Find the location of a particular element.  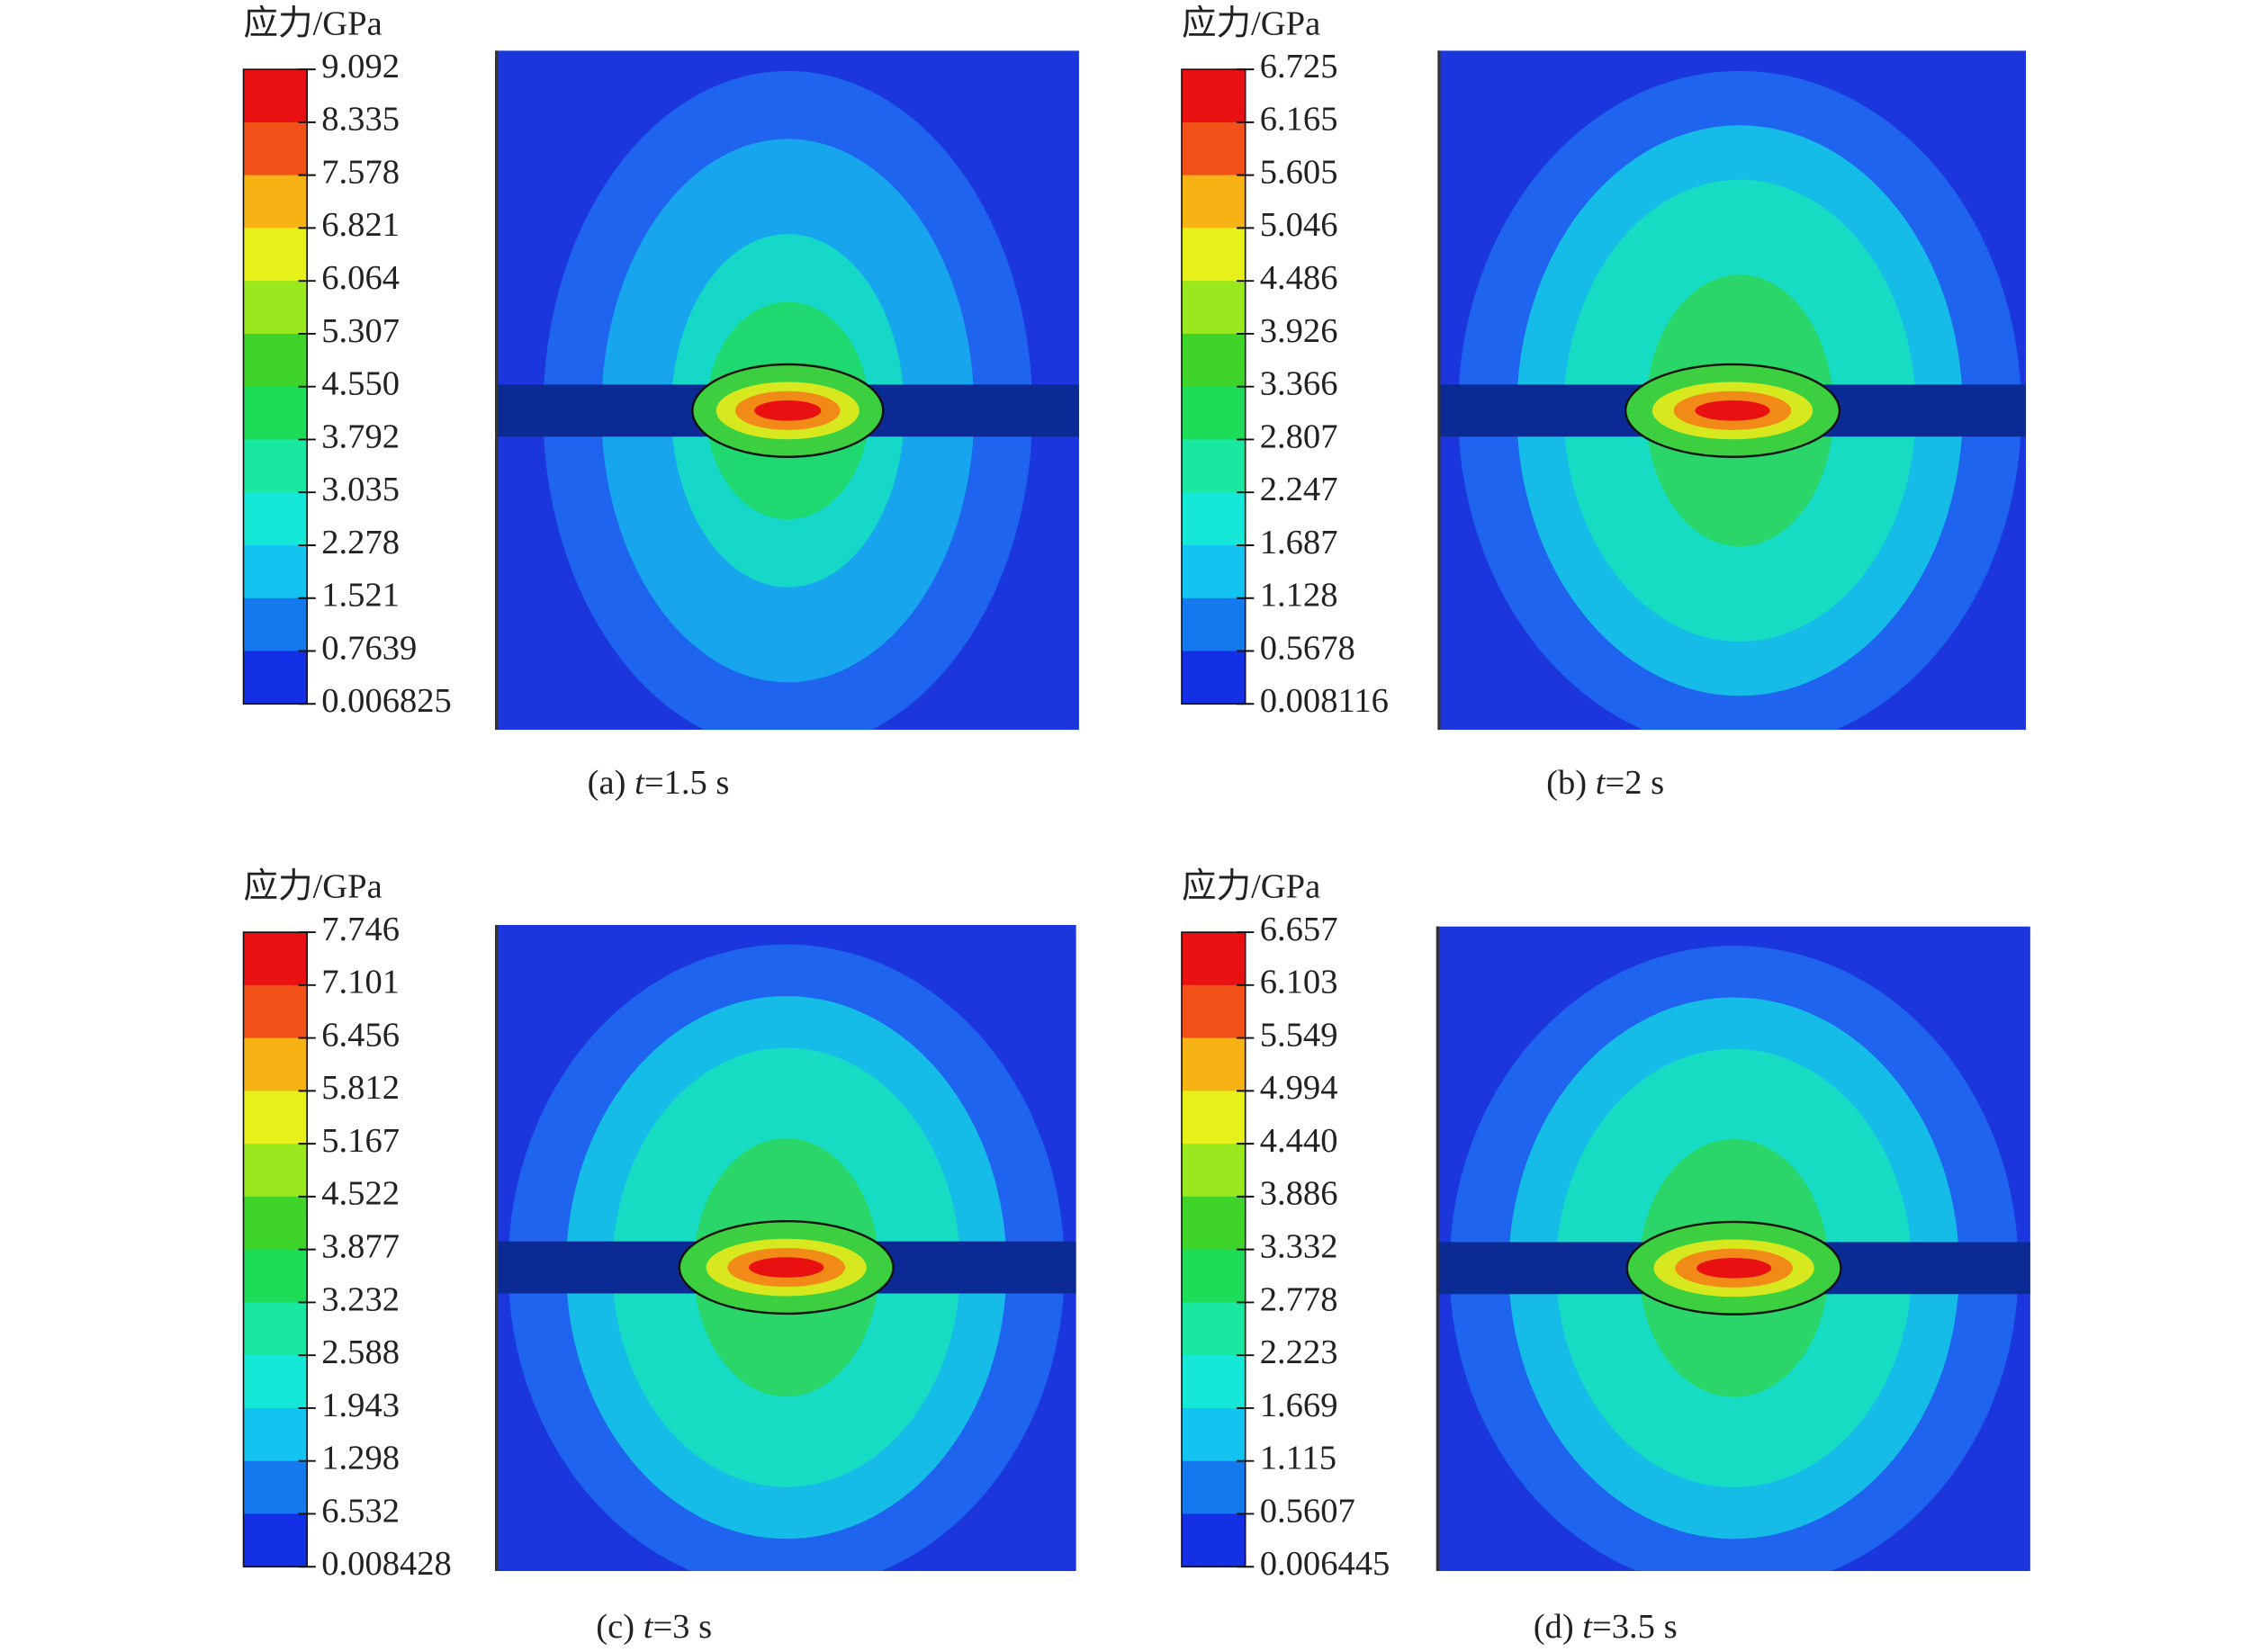

colorbar-label: 3.232 is located at coordinates (361, 1299).